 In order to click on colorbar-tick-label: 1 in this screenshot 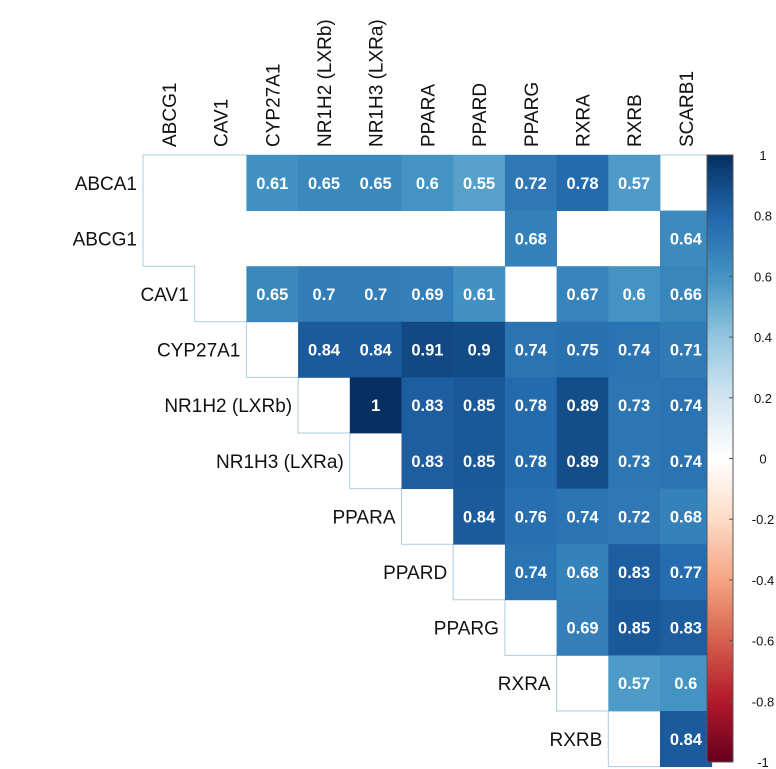, I will do `click(762, 155)`.